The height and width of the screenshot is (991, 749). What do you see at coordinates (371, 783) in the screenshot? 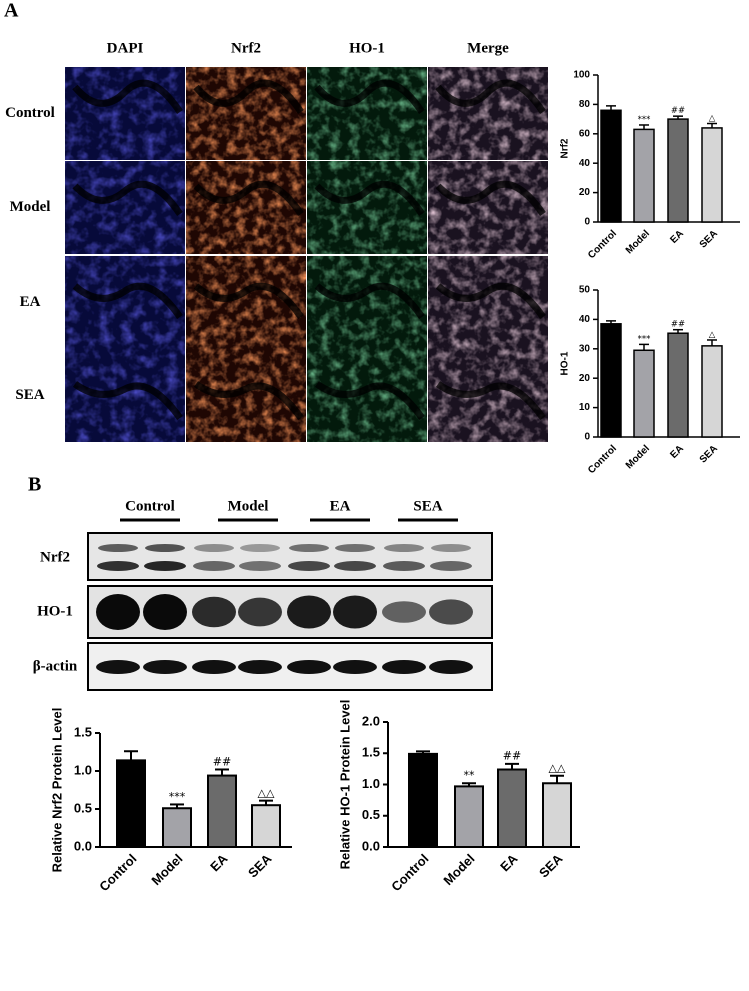
I see `y-tick-label: 1.0` at bounding box center [371, 783].